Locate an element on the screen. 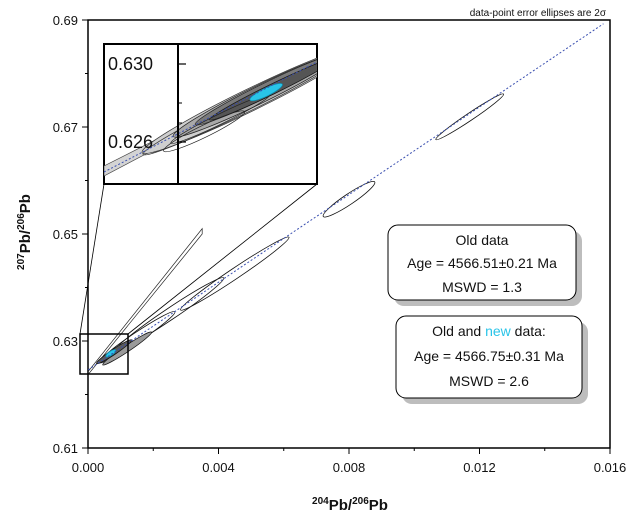  x-tick-label: 0.000 is located at coordinates (88, 467).